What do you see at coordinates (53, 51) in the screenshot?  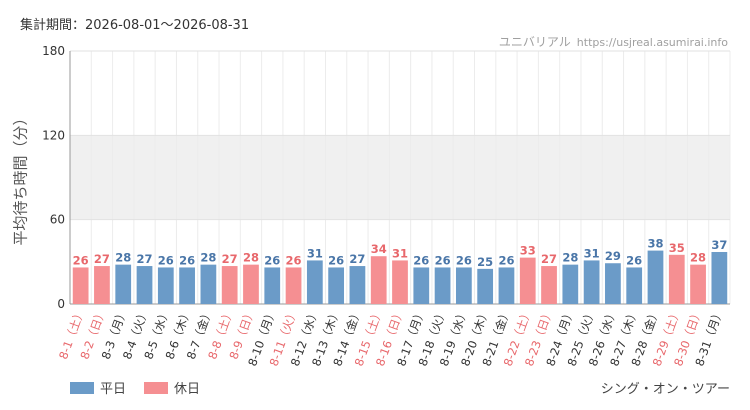 I see `y-tick-label: 180` at bounding box center [53, 51].